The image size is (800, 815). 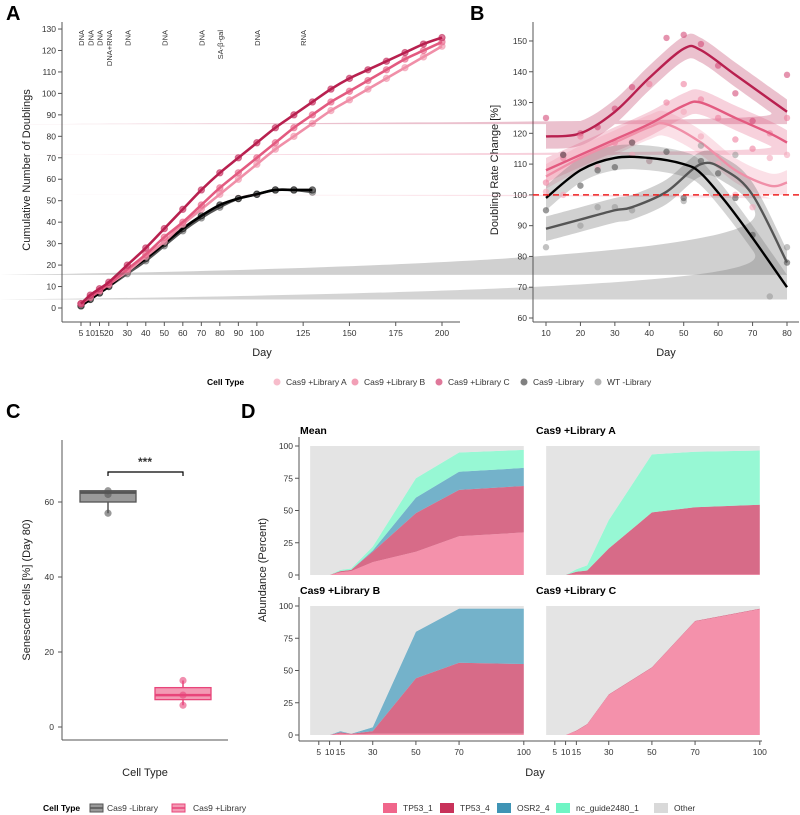 I want to click on facet-cas9-library-a: Cas9 +Library A, so click(x=648, y=500).